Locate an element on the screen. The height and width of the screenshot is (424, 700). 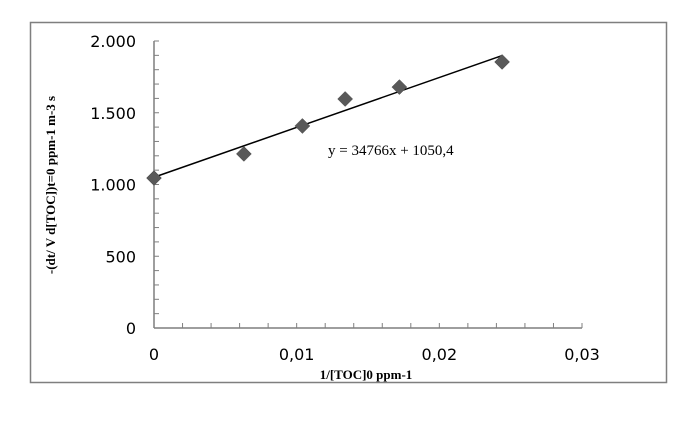
y-tick-label: 1.000 is located at coordinates (113, 185).